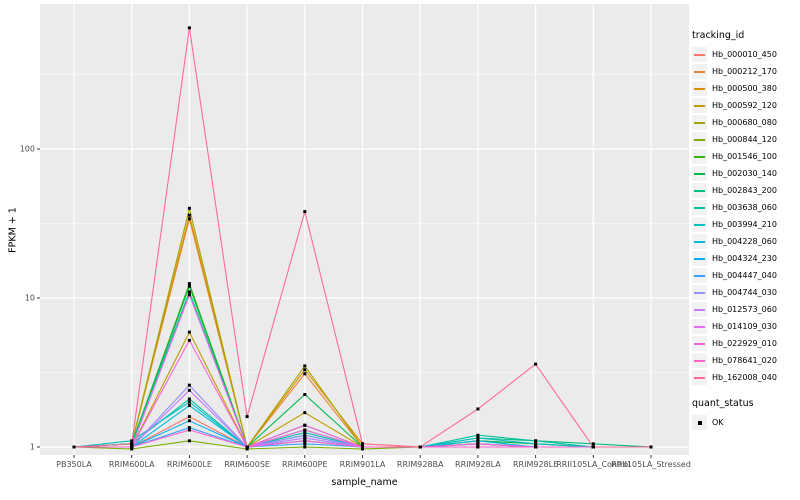  I want to click on legend-entry-Hb_004228_060: Hb_004228_060, so click(745, 241).